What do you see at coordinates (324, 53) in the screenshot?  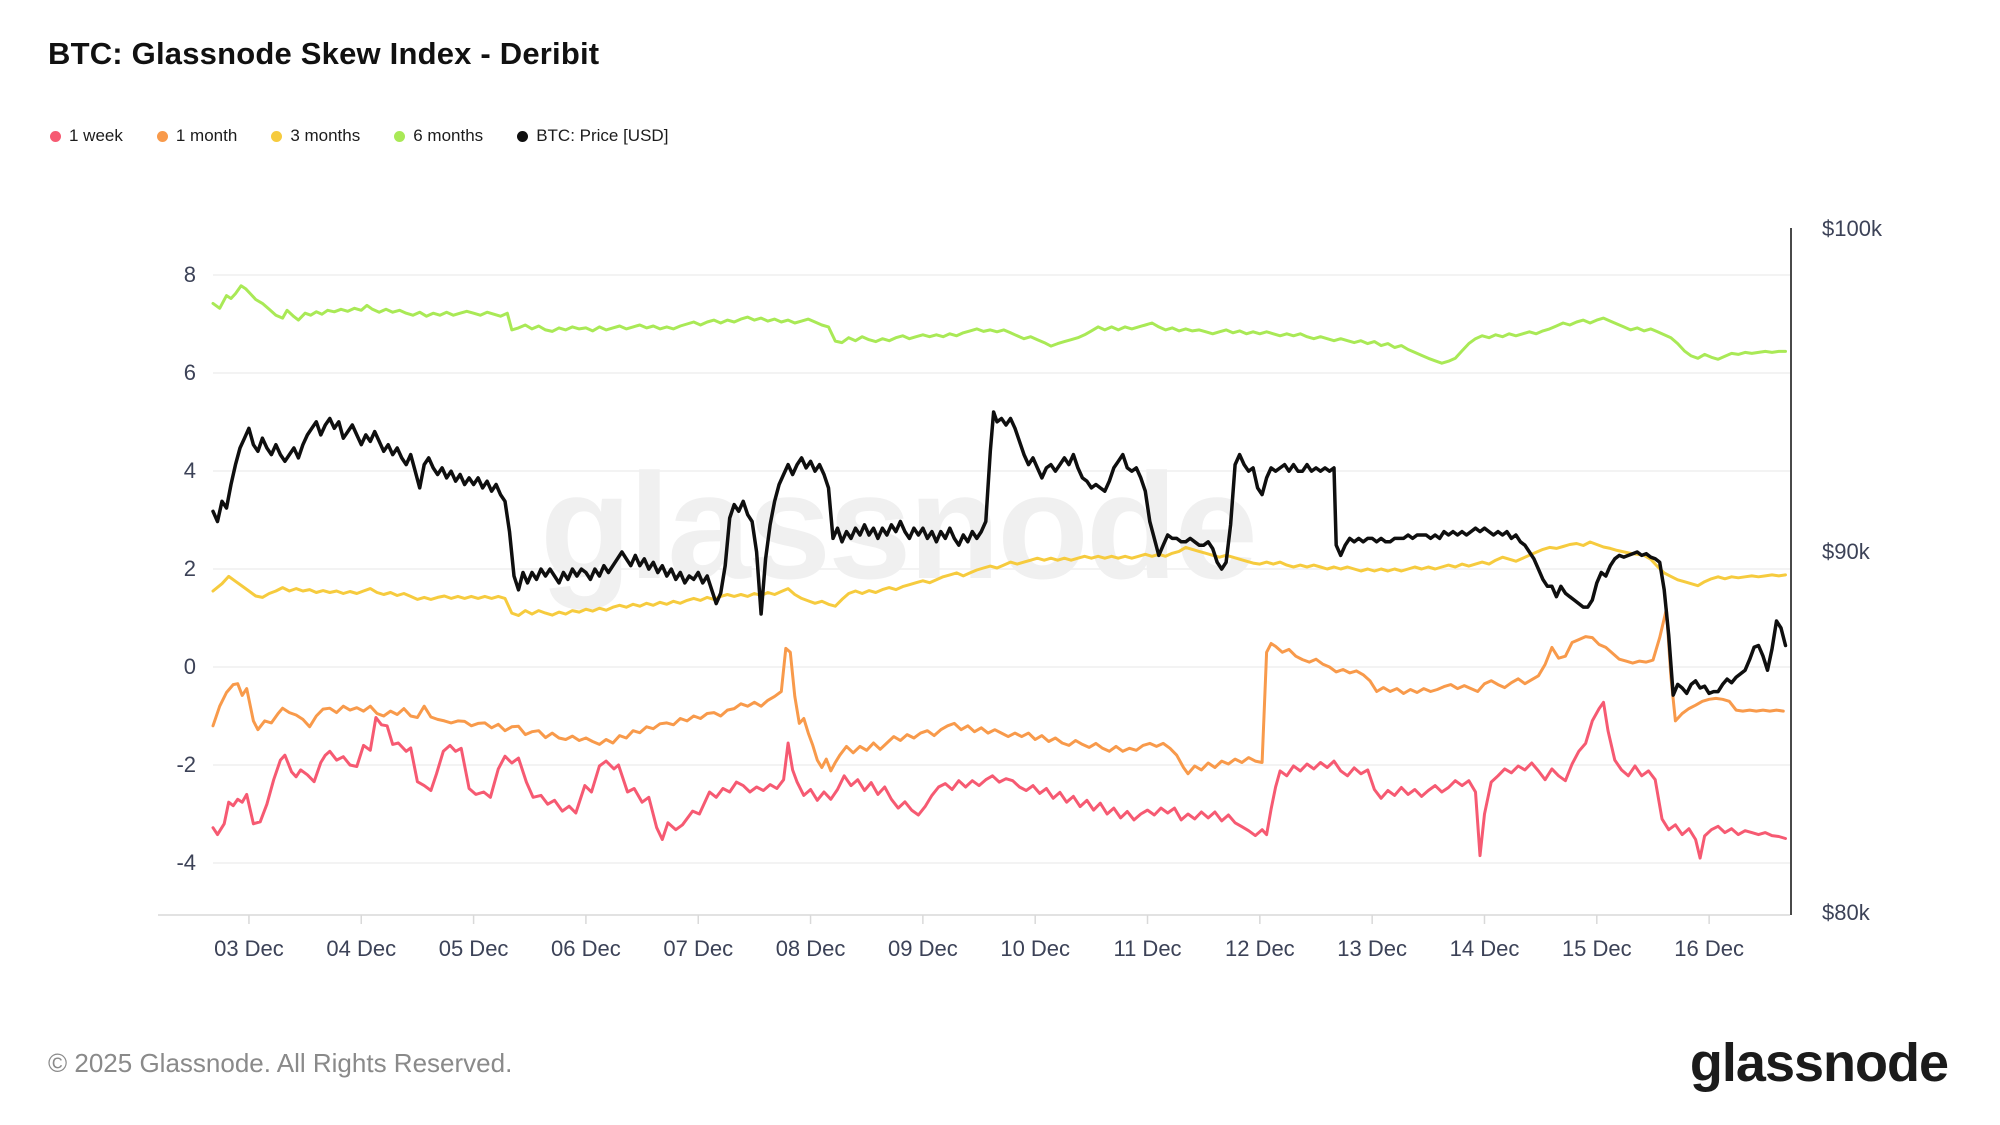 I see `page-title: BTC: Glassnode Skew Index - Deribit` at bounding box center [324, 53].